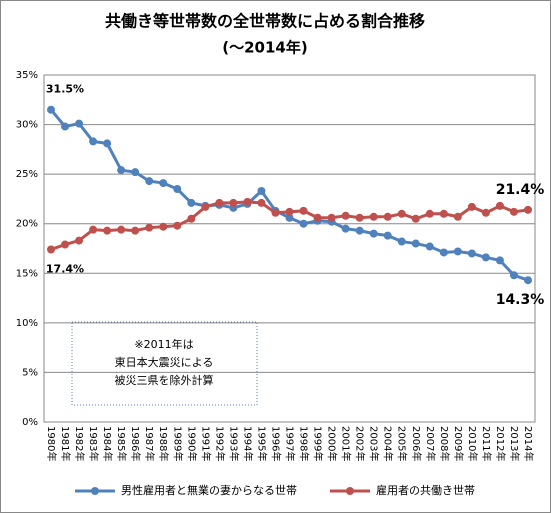 This screenshot has width=551, height=513. Describe the element at coordinates (191, 443) in the screenshot. I see `x-tick-label: 1990年` at that location.